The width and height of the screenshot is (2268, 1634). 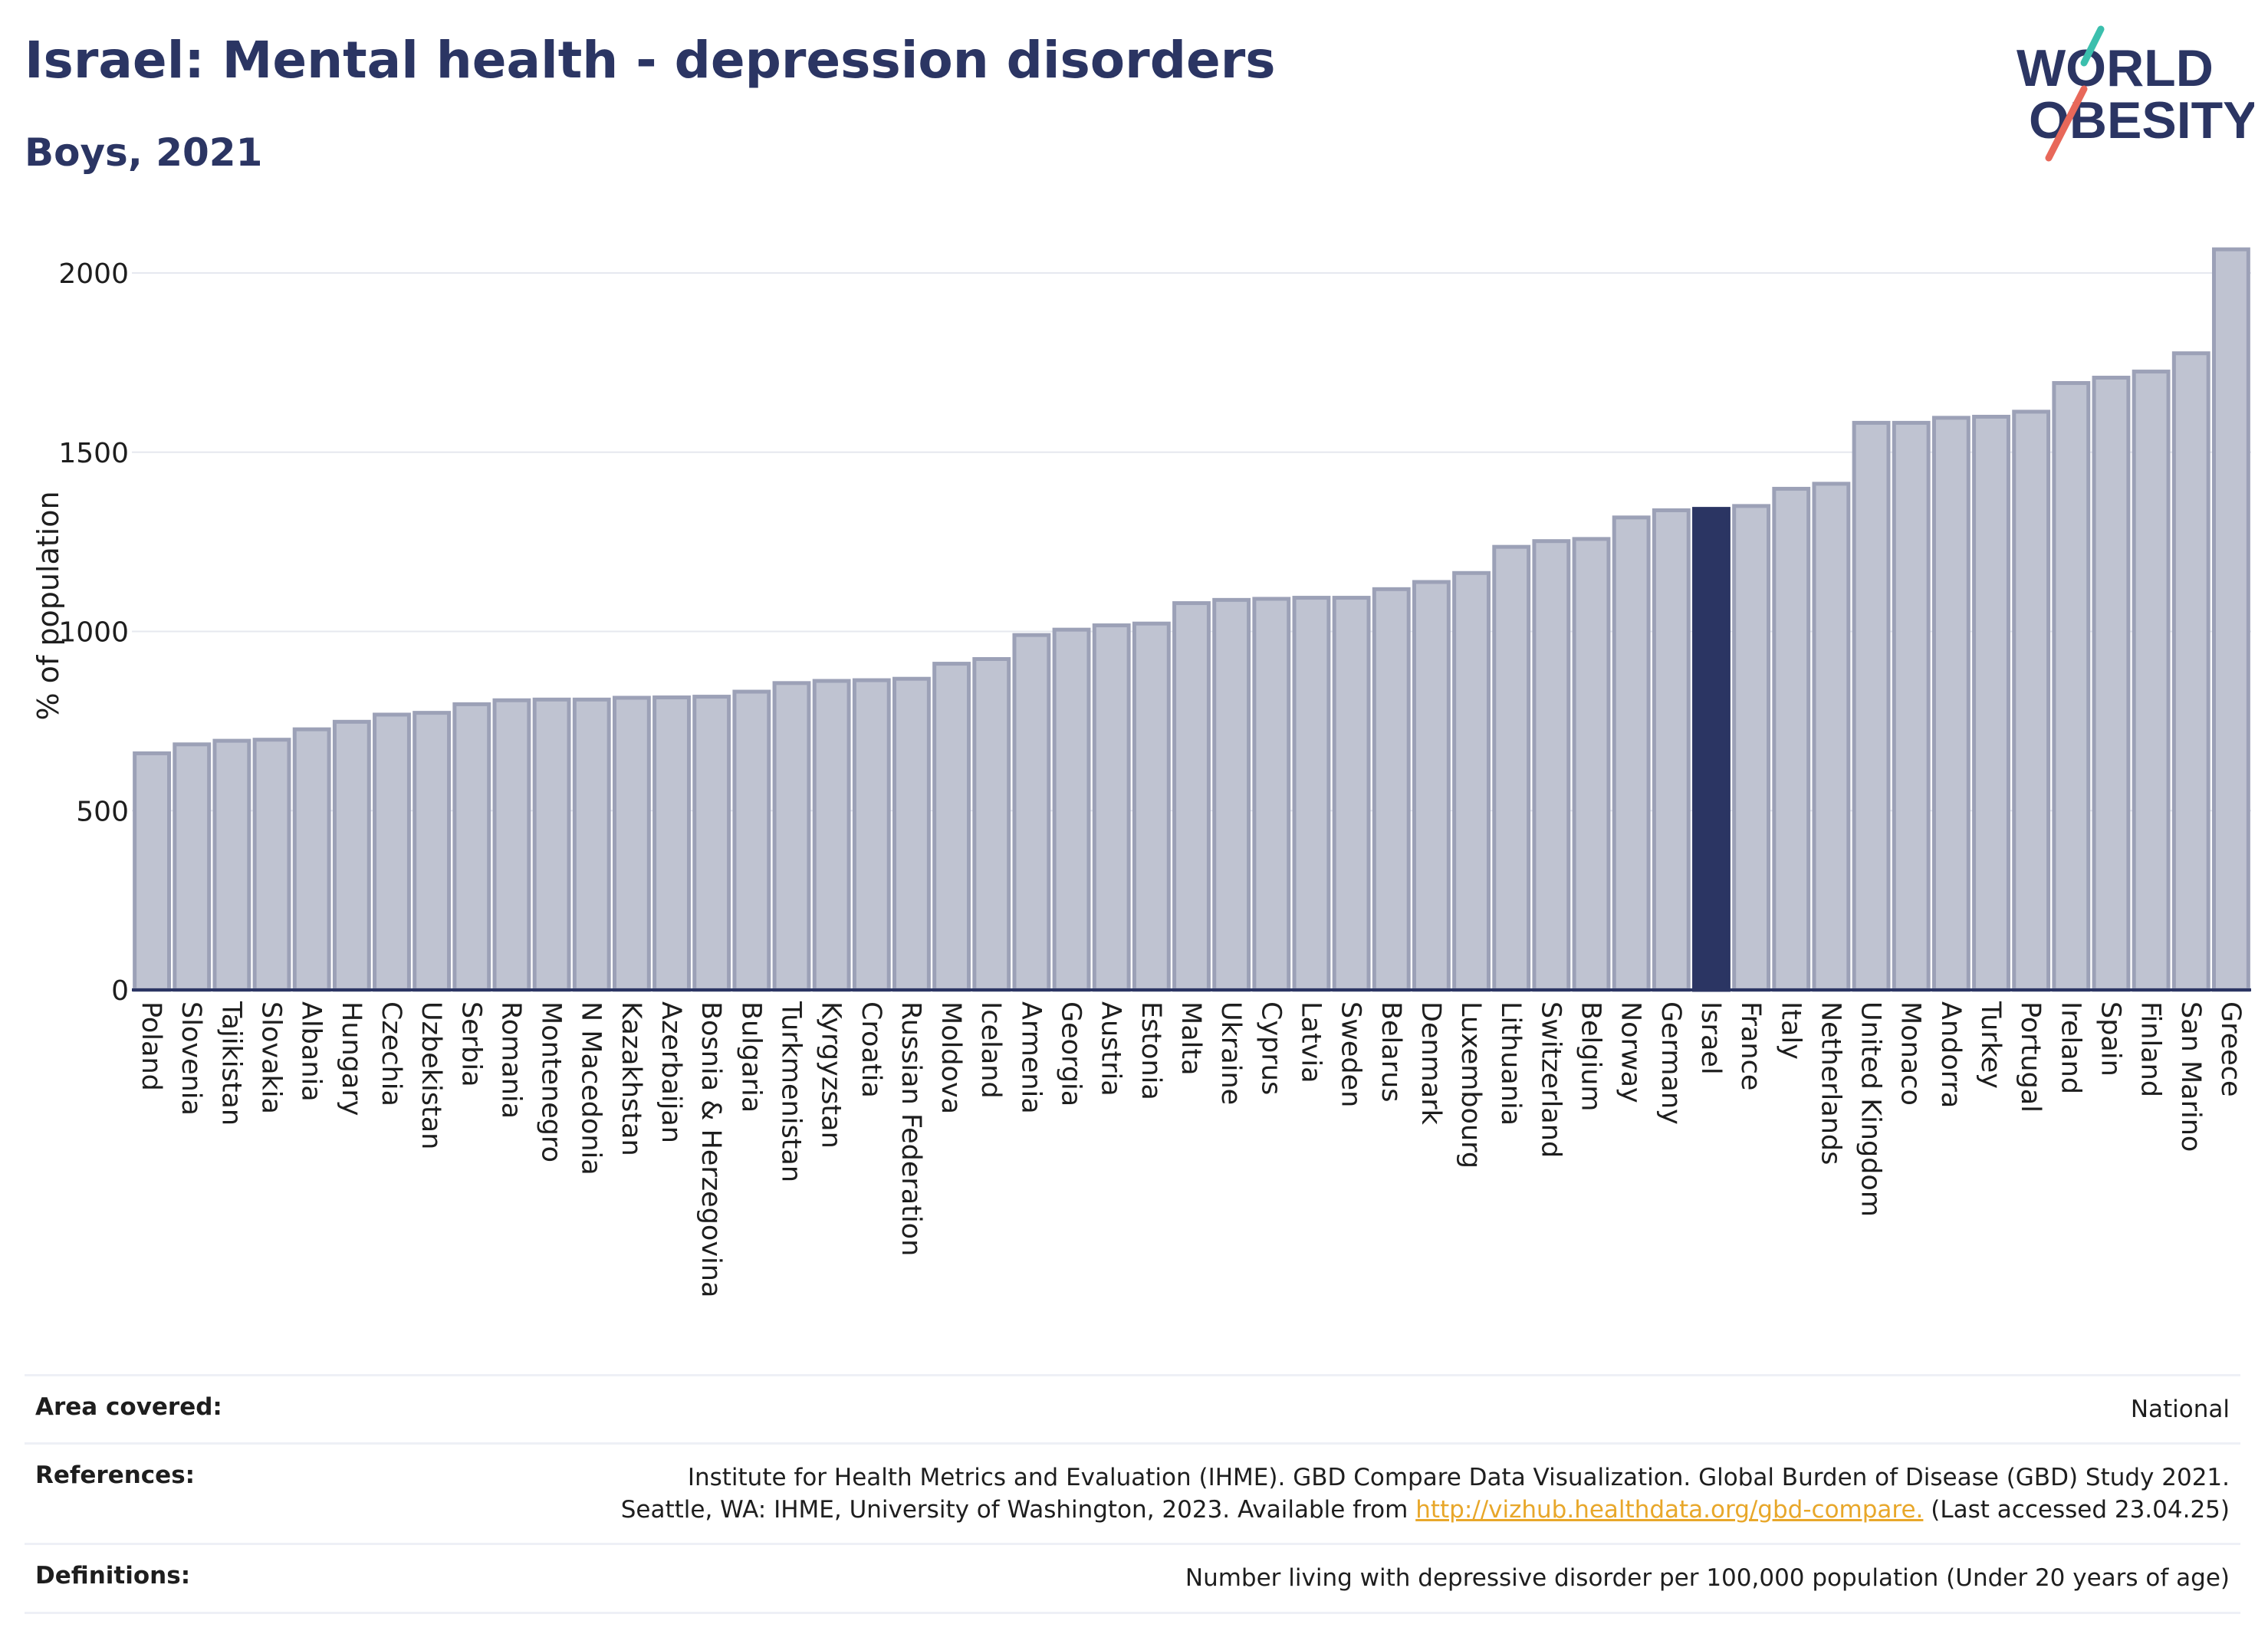 What do you see at coordinates (2110, 1039) in the screenshot?
I see `x-tick-label: Spain` at bounding box center [2110, 1039].